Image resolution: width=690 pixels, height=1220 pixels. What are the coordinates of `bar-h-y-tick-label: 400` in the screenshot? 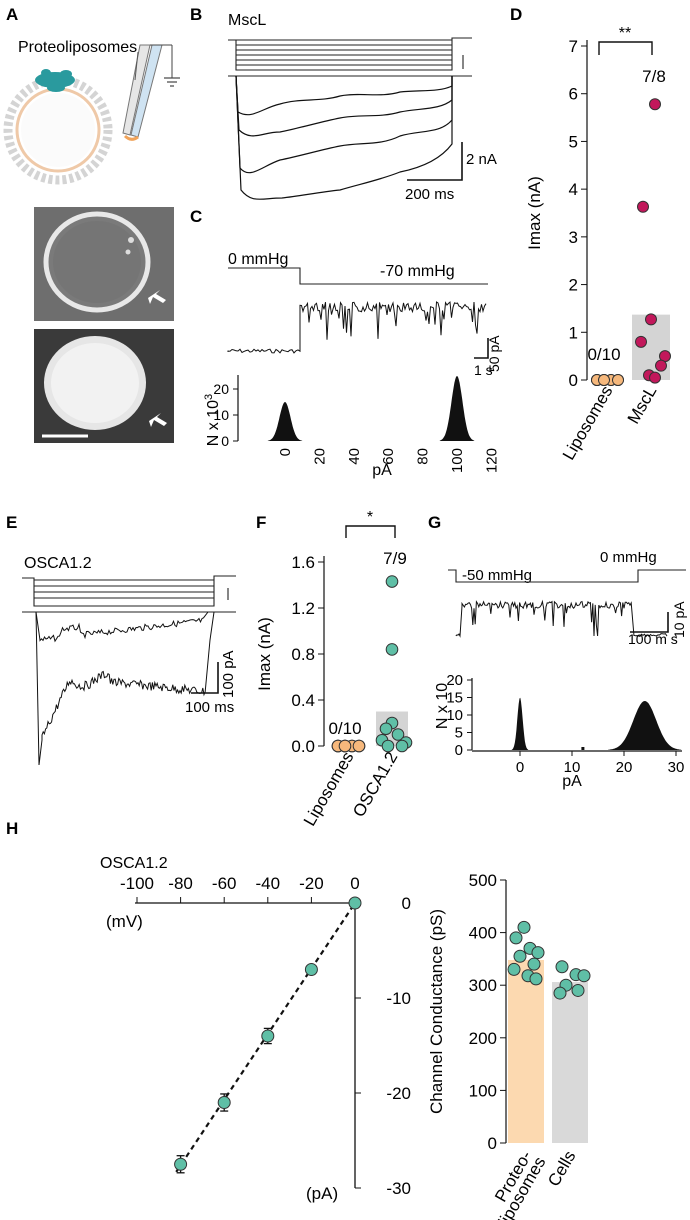 It's located at (483, 933).